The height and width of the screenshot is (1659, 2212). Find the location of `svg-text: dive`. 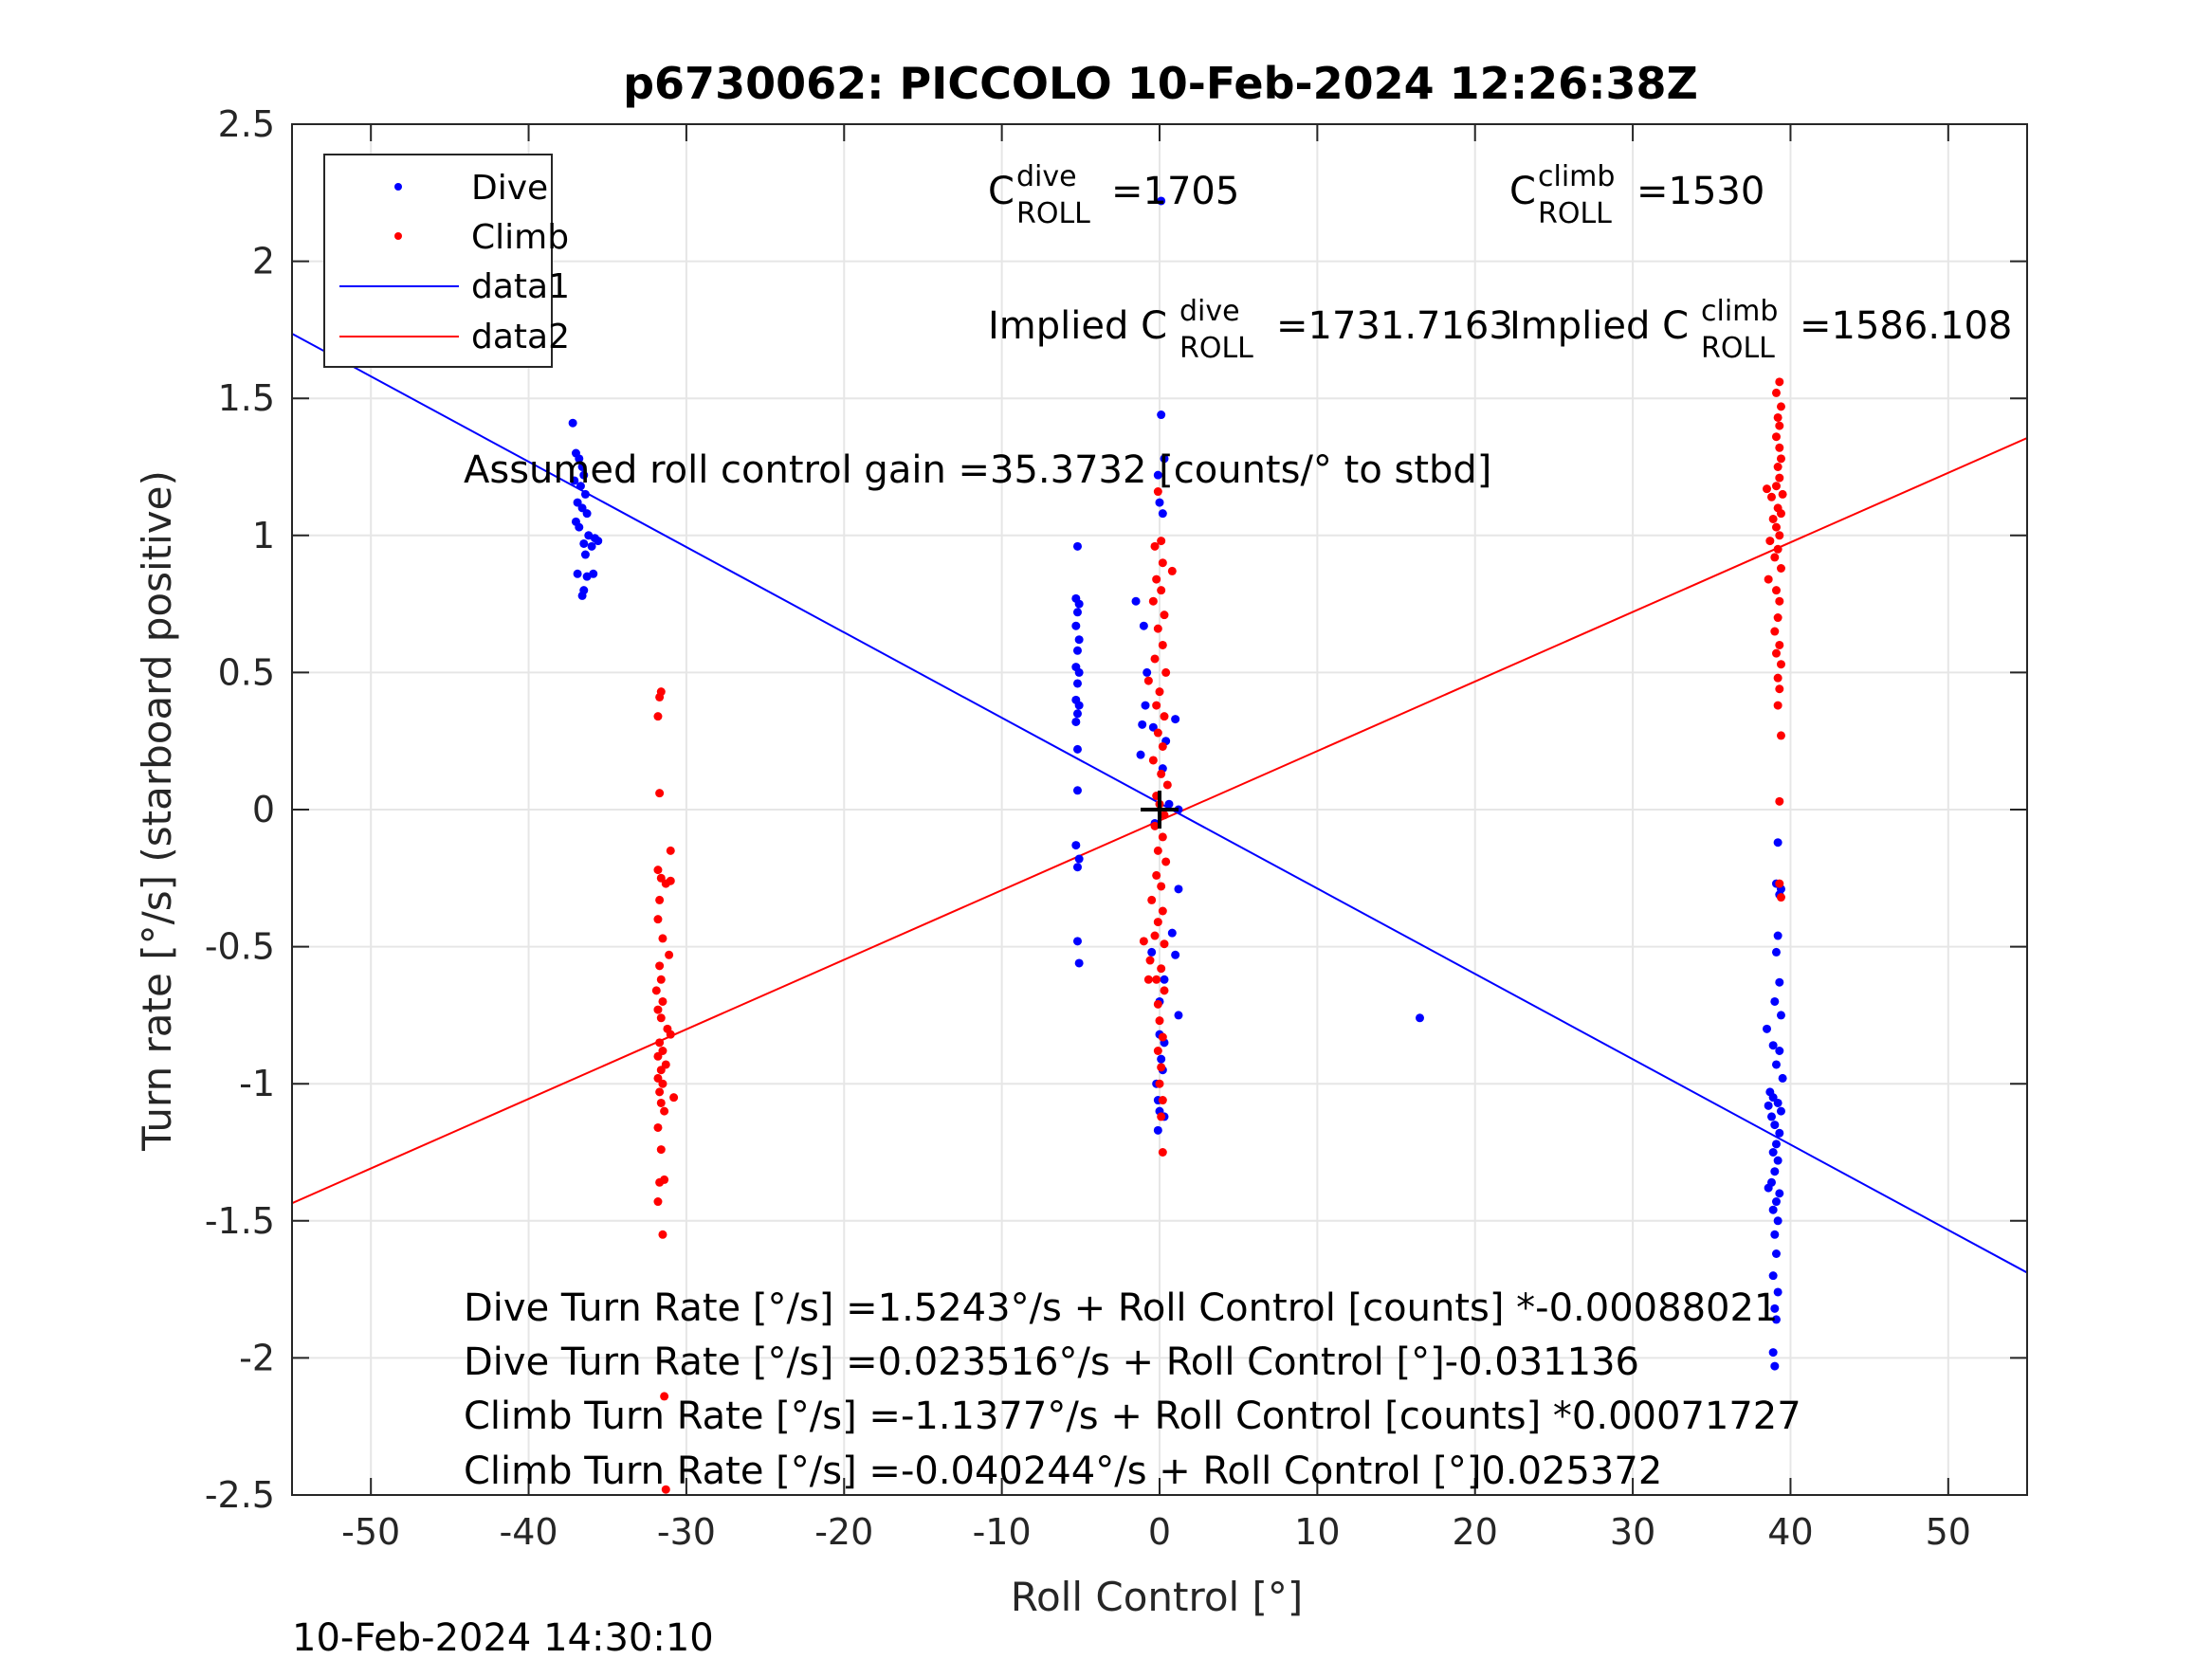

svg-text: dive is located at coordinates (1209, 311).